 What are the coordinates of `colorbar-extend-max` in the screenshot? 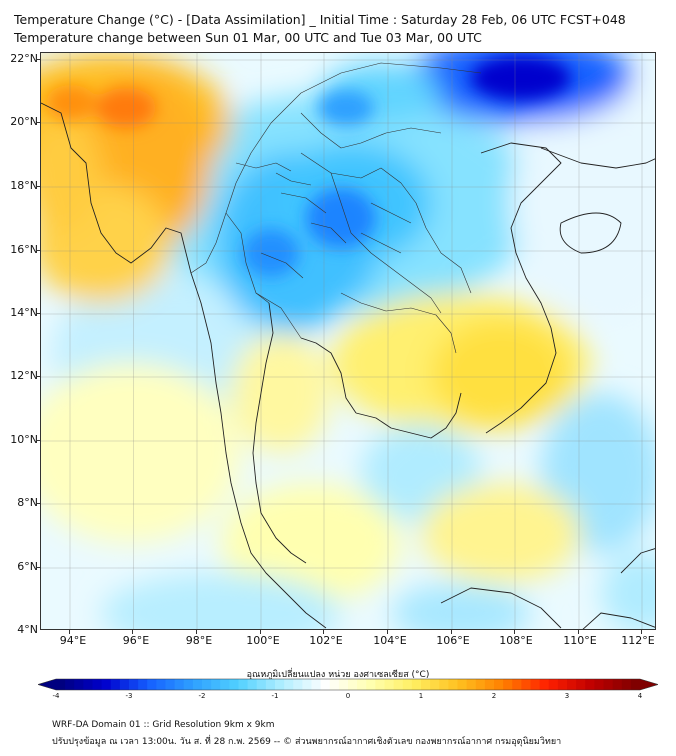 It's located at (649, 684).